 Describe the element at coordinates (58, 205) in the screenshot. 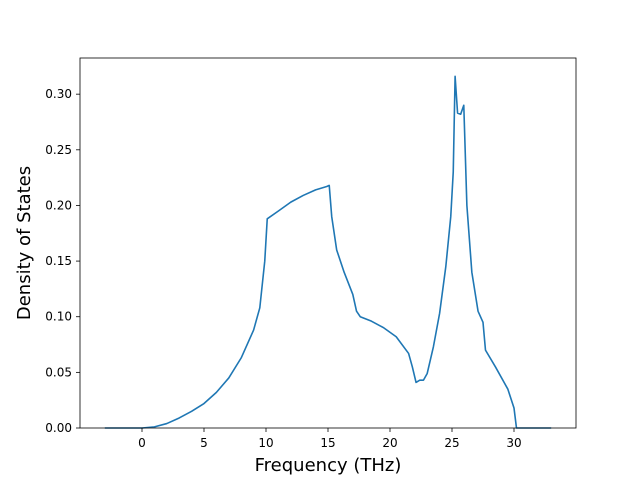

I see `y-tick-label: 0.20` at that location.